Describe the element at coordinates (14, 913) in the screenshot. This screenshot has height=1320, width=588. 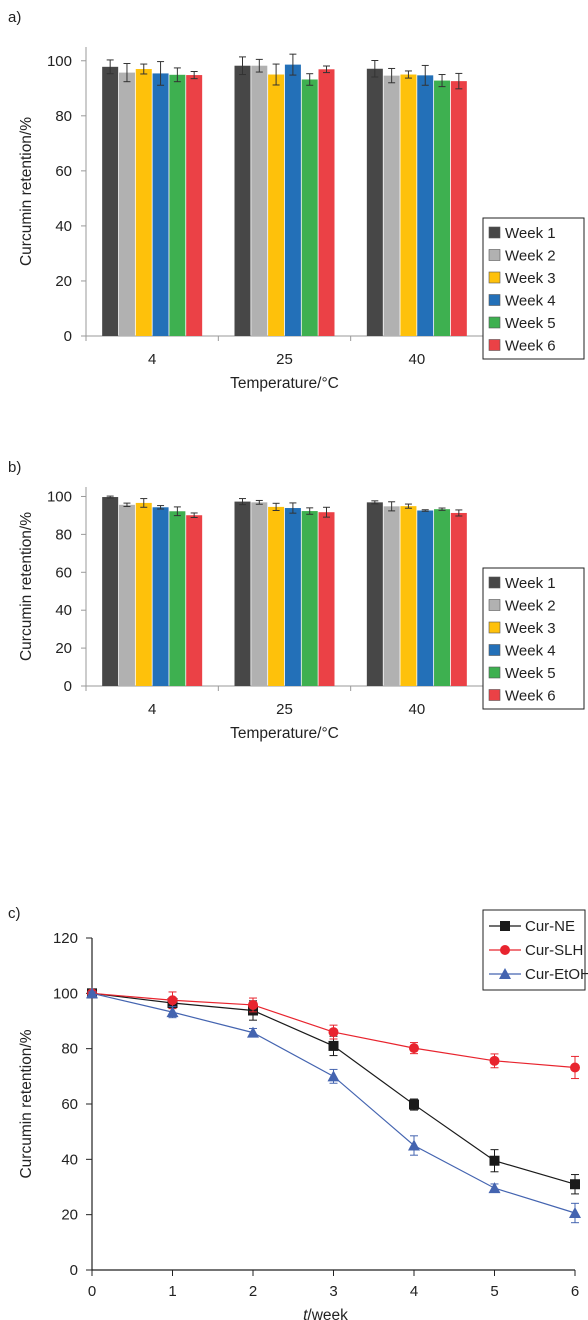
I see `panel-label: c)` at that location.